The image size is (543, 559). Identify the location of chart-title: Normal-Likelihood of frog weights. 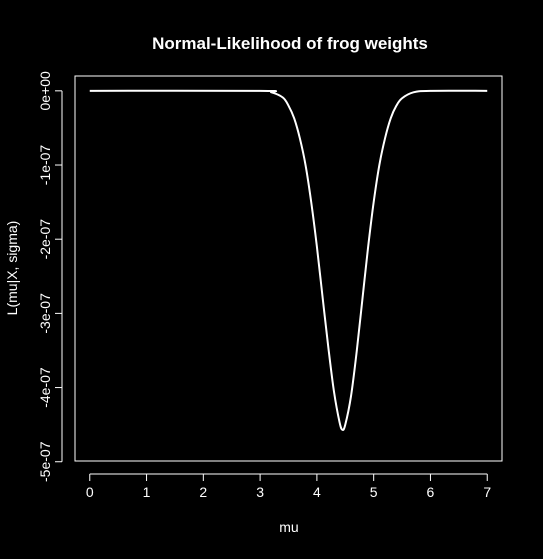
(290, 43).